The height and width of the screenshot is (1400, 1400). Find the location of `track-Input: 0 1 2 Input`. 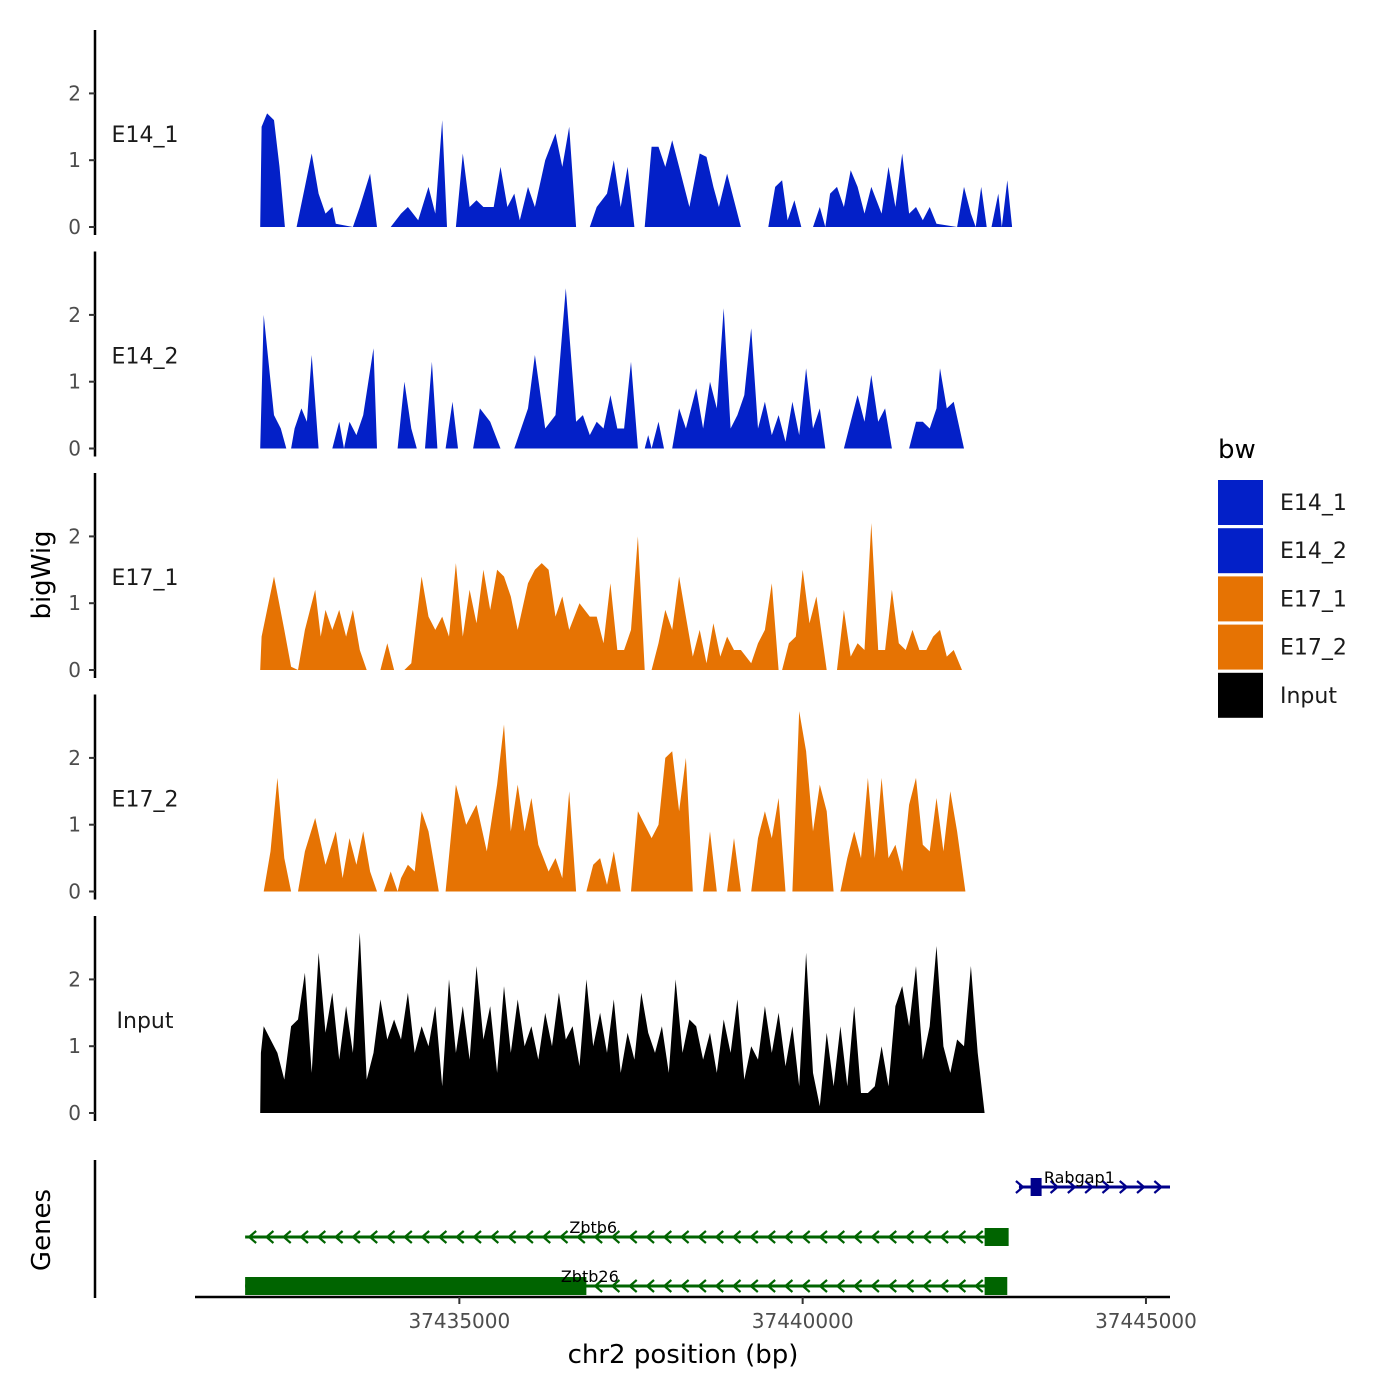

track-Input: 0 1 2 Input is located at coordinates (526, 1020).